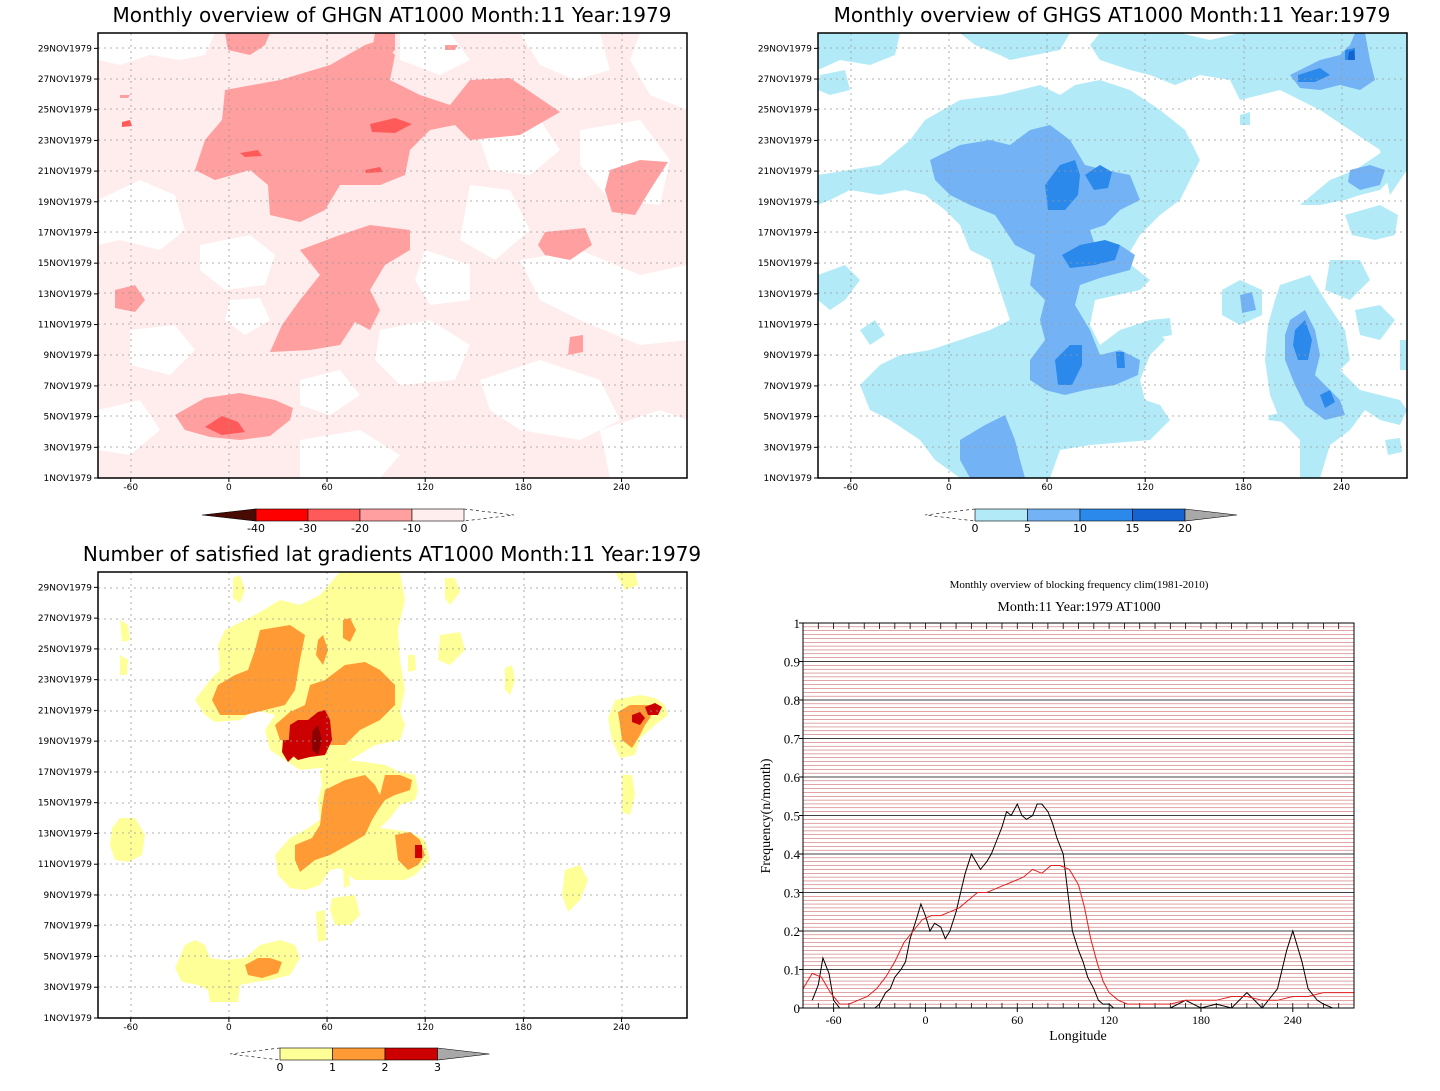 This screenshot has height=1091, width=1440. Describe the element at coordinates (792, 854) in the screenshot. I see `y-tick-label: 0.4` at that location.